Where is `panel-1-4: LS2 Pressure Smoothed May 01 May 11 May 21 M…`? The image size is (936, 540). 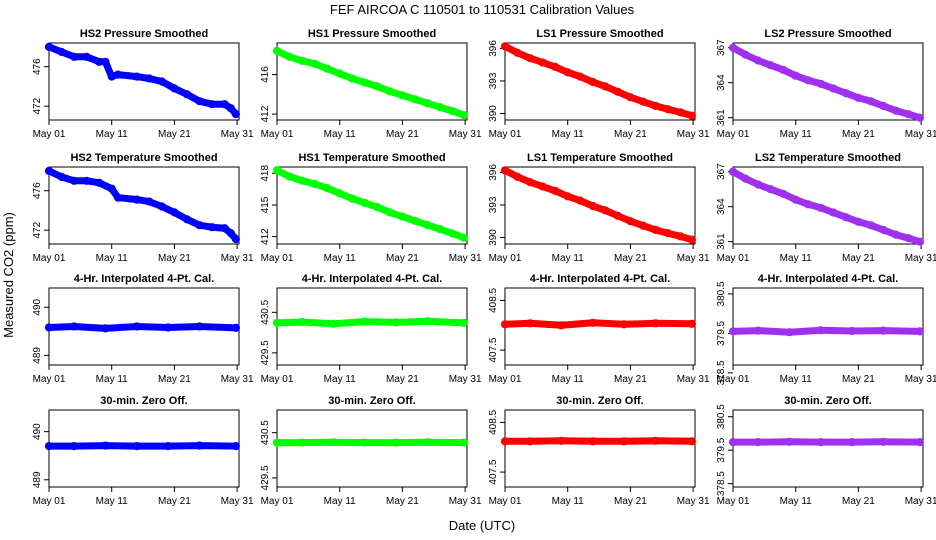
panel-1-4: LS2 Pressure Smoothed May 01 May 11 May 21 M… is located at coordinates (826, 84).